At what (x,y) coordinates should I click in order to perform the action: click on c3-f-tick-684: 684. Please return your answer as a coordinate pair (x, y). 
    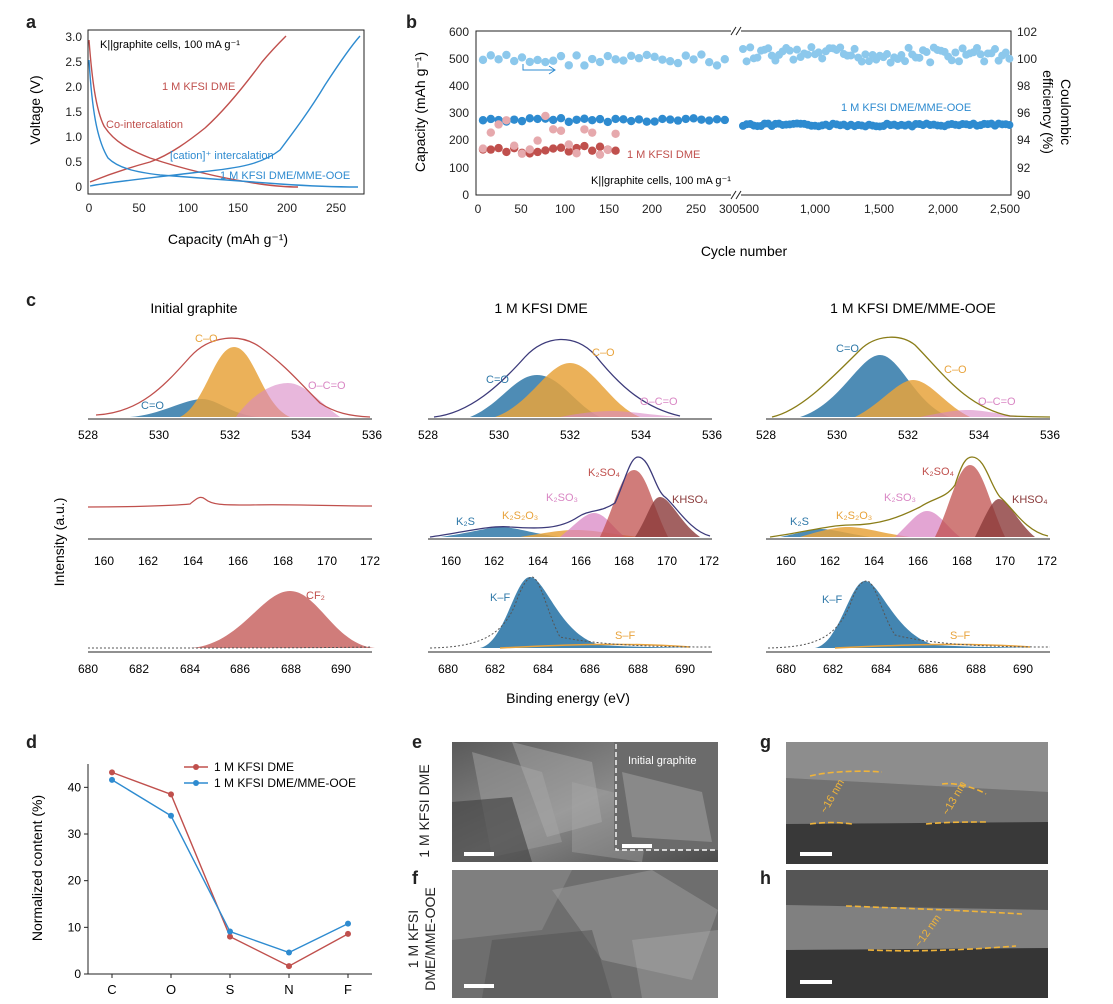
    Looking at the image, I should click on (881, 669).